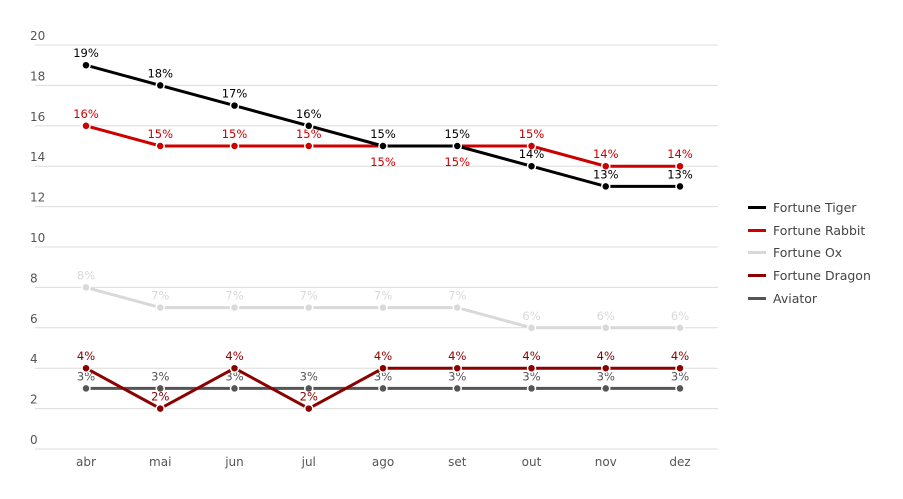 This screenshot has height=499, width=903. Describe the element at coordinates (37, 36) in the screenshot. I see `y-tick-label: 20` at that location.